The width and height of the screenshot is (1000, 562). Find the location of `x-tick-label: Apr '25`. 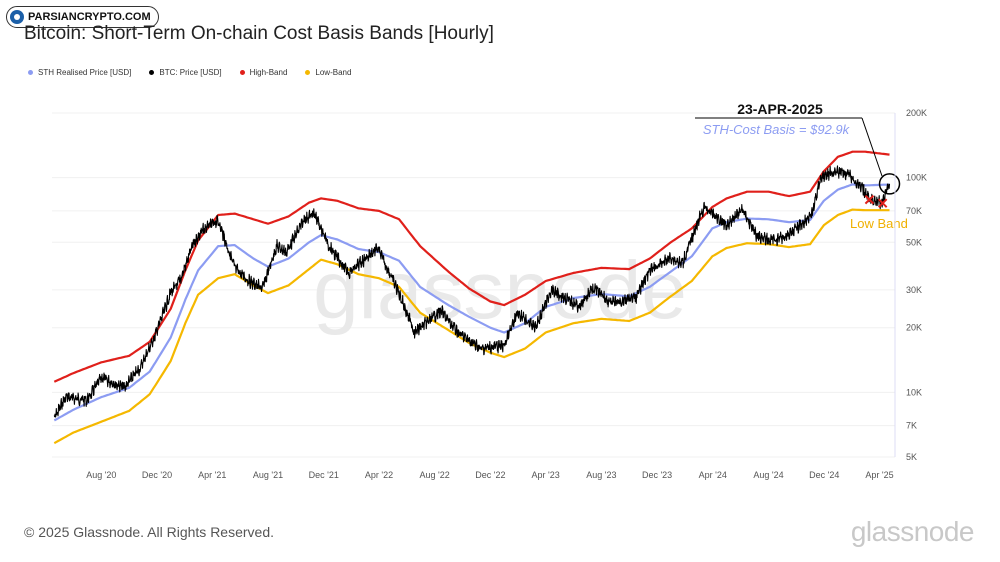

x-tick-label: Apr '25 is located at coordinates (879, 475).